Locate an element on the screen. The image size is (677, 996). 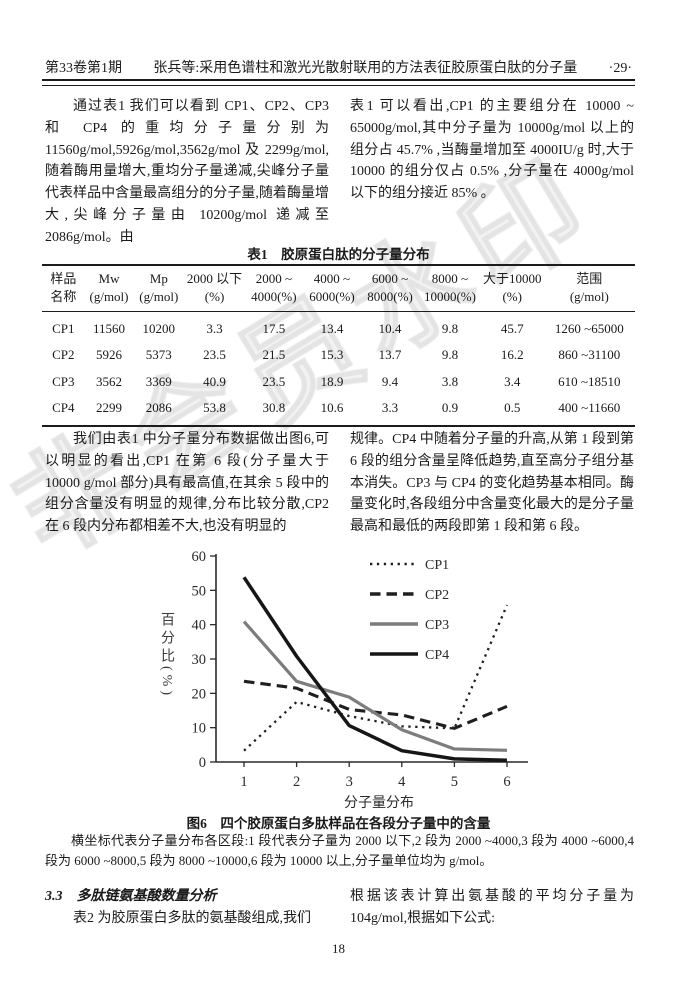
table-cell: 16.2 is located at coordinates (512, 355).